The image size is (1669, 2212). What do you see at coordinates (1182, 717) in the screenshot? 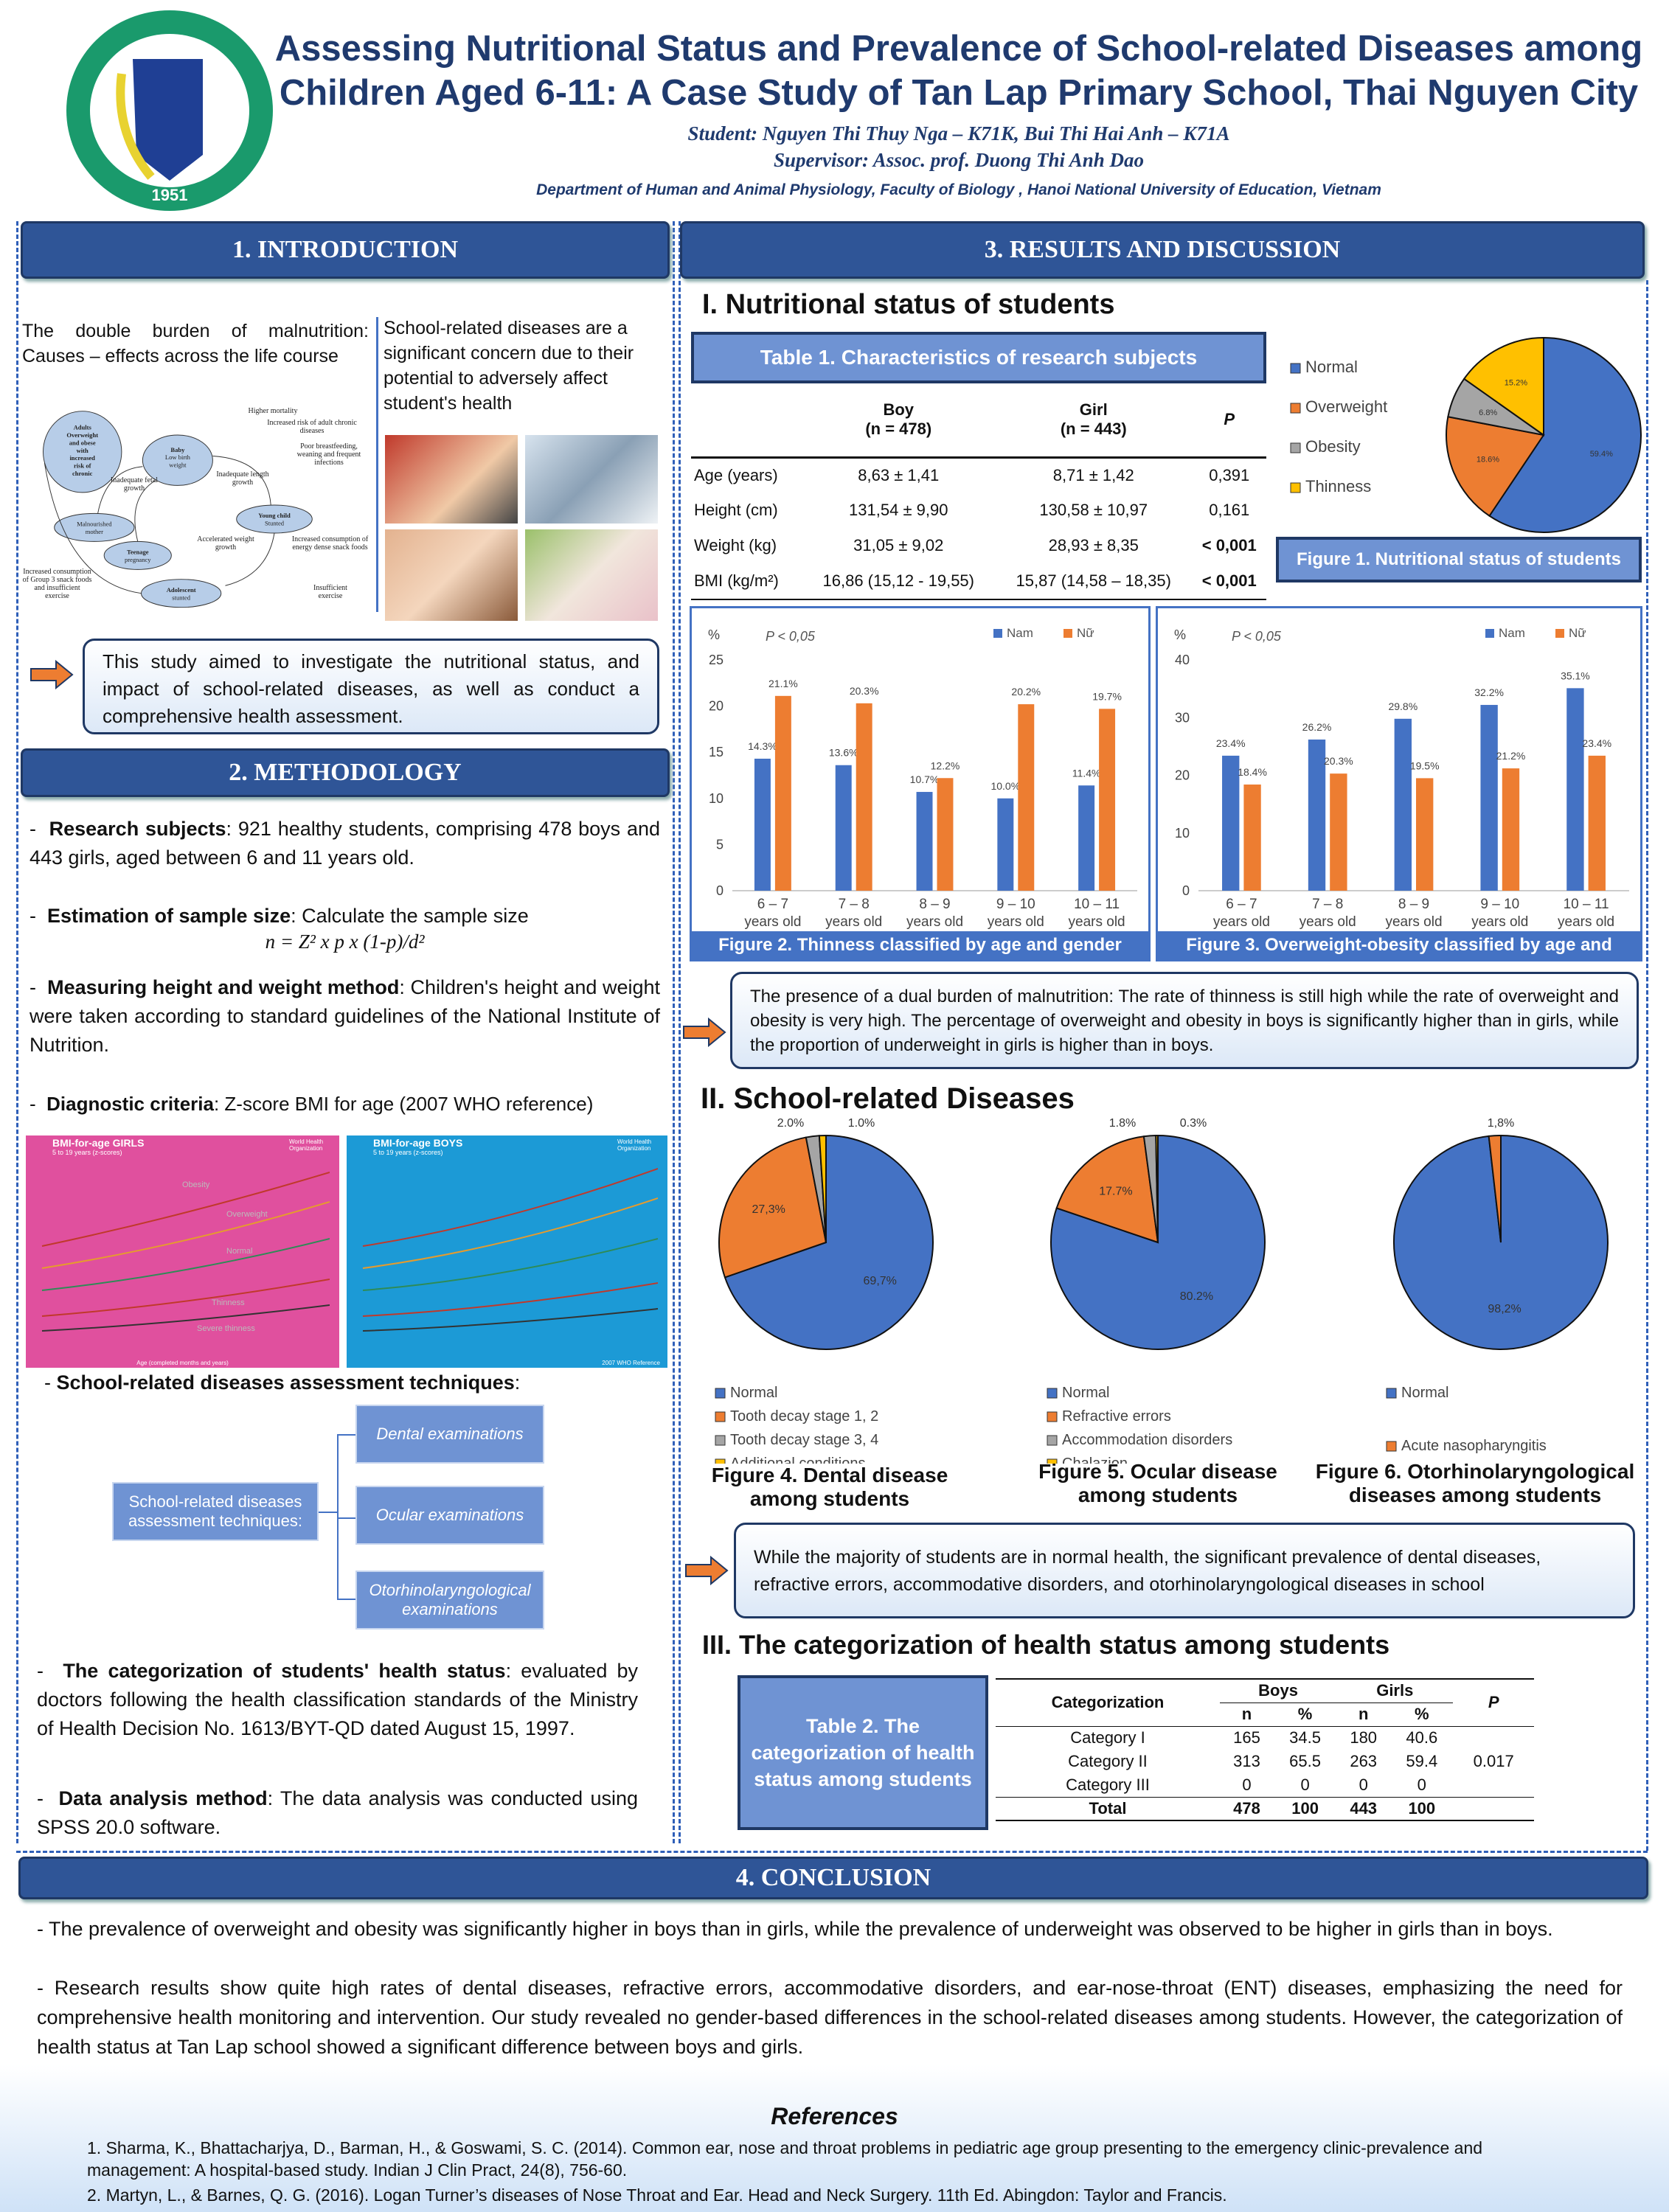
I see `y-tick-label: 30` at bounding box center [1182, 717].